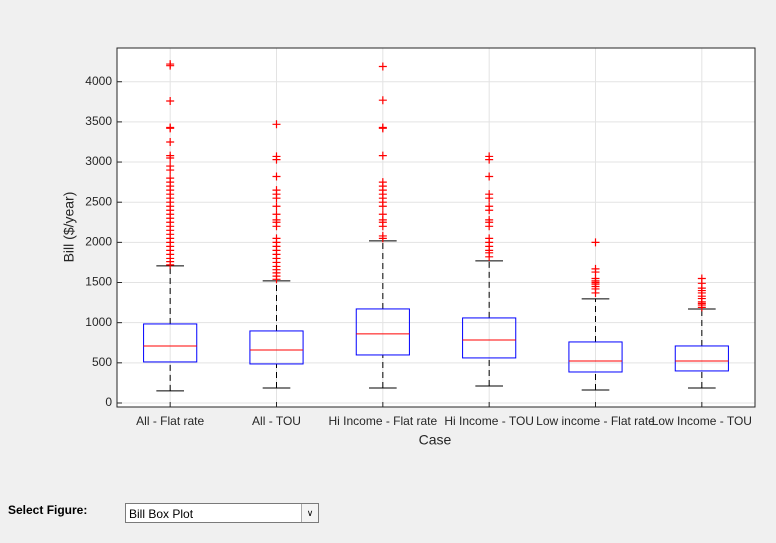 The image size is (776, 543). I want to click on x-tick-label: Hi Income - Flat rate, so click(382, 421).